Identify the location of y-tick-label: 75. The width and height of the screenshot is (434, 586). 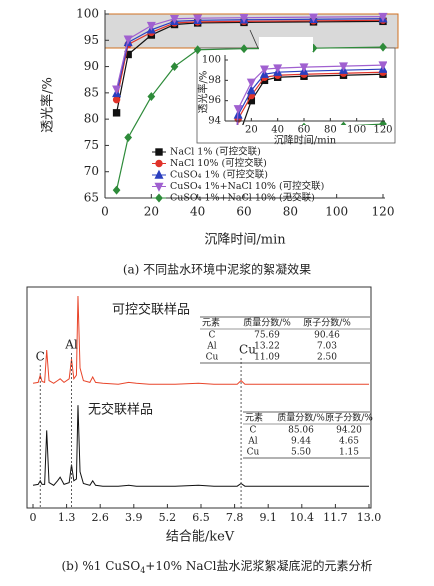
(91, 145).